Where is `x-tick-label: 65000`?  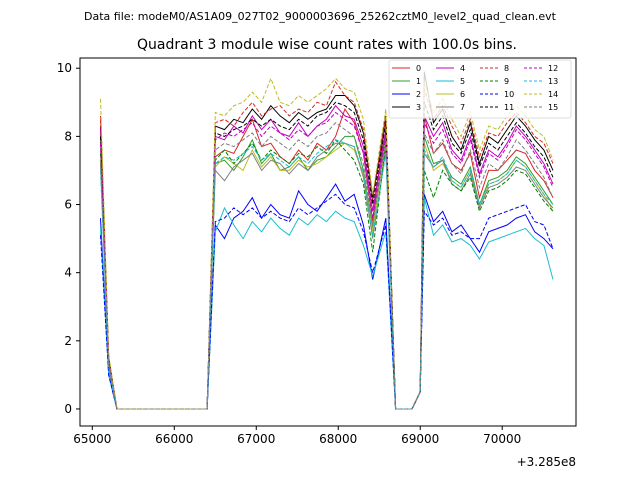 x-tick-label: 65000 is located at coordinates (92, 439).